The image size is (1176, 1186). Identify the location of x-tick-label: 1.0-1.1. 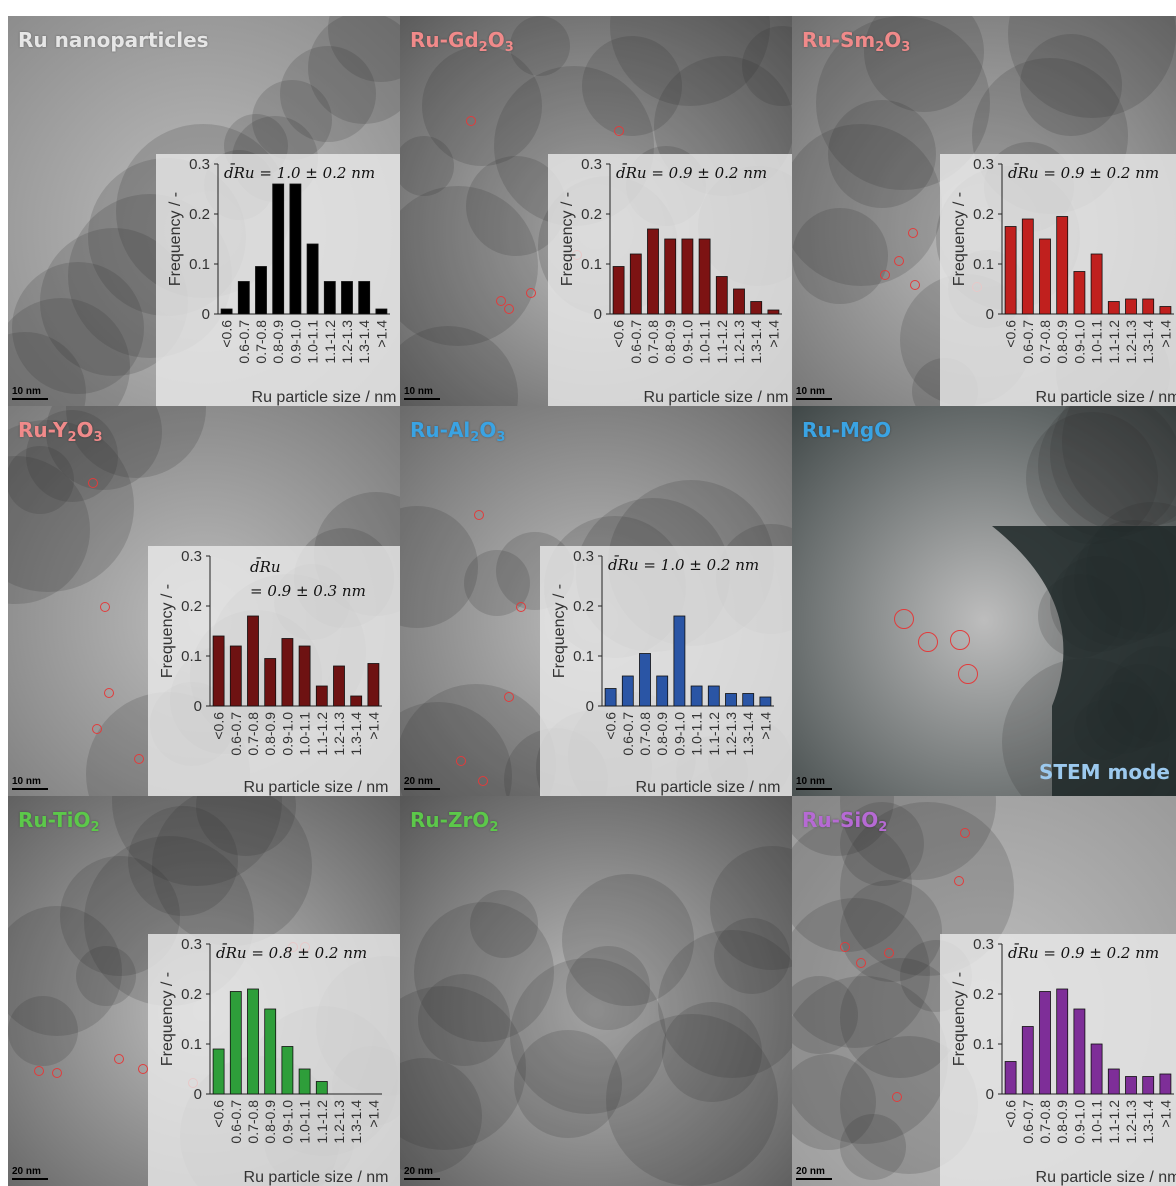
(305, 734).